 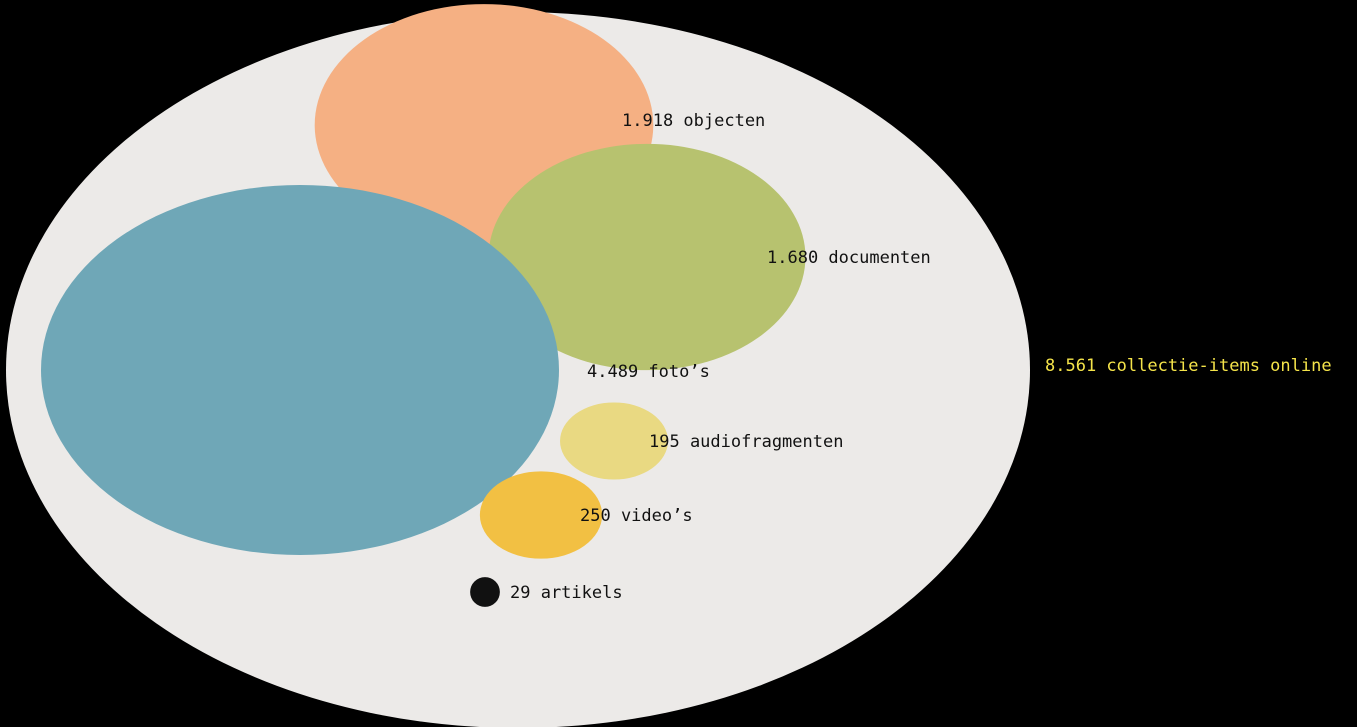 I want to click on bubble-label: 4.489 foto’s, so click(x=648, y=372).